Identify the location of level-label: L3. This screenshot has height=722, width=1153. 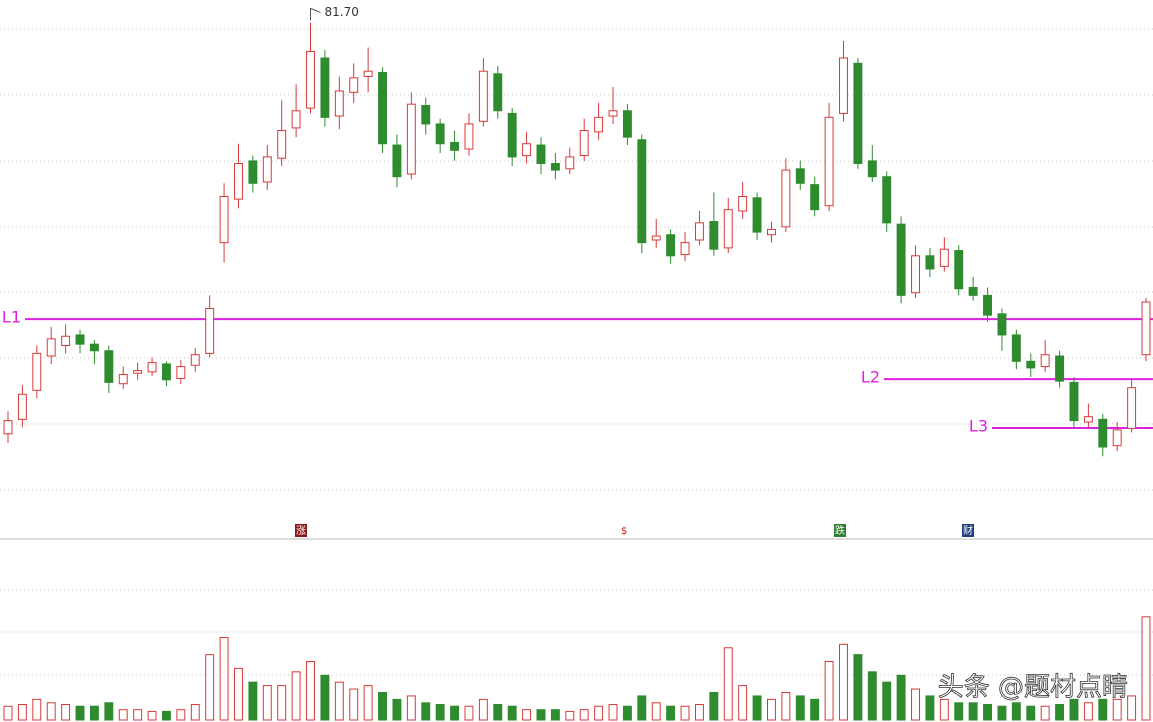
(978, 426).